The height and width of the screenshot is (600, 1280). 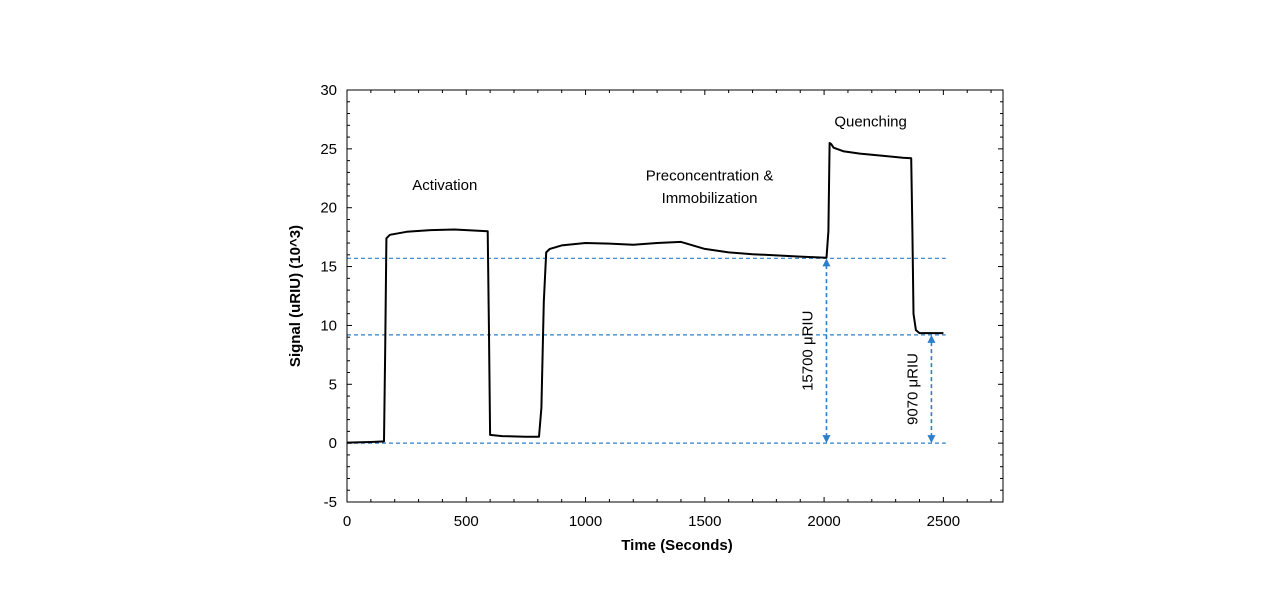 What do you see at coordinates (585, 521) in the screenshot?
I see `x-tick-label: 1000` at bounding box center [585, 521].